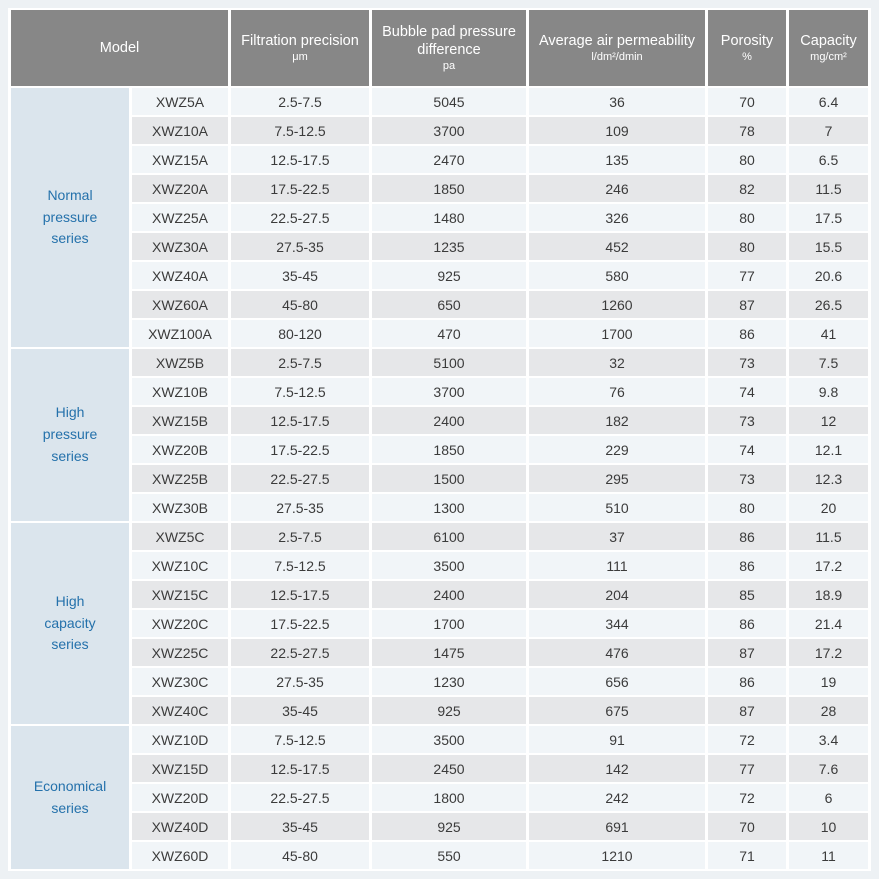 The image size is (879, 879). What do you see at coordinates (449, 623) in the screenshot?
I see `cell-pressure: 1700` at bounding box center [449, 623].